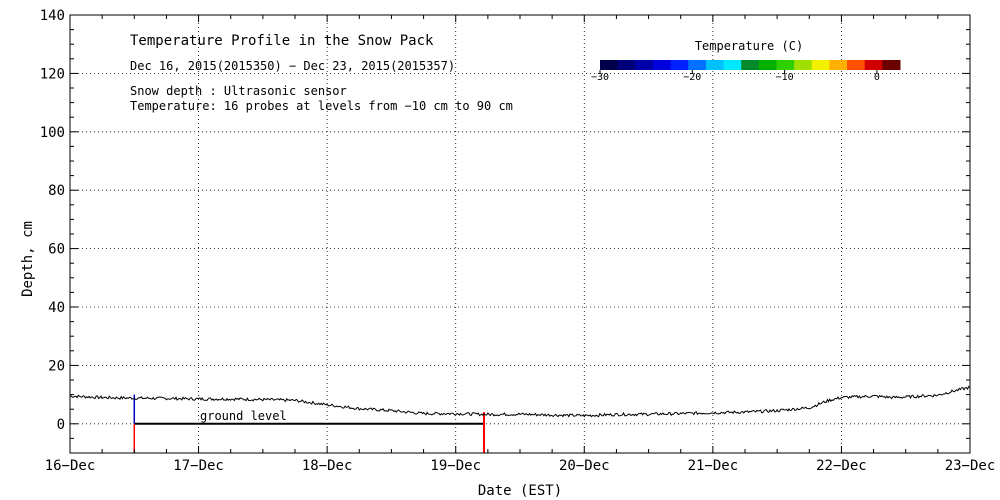 Image resolution: width=1000 pixels, height=500 pixels. Describe the element at coordinates (52, 74) in the screenshot. I see `y-tick-label: 120` at that location.